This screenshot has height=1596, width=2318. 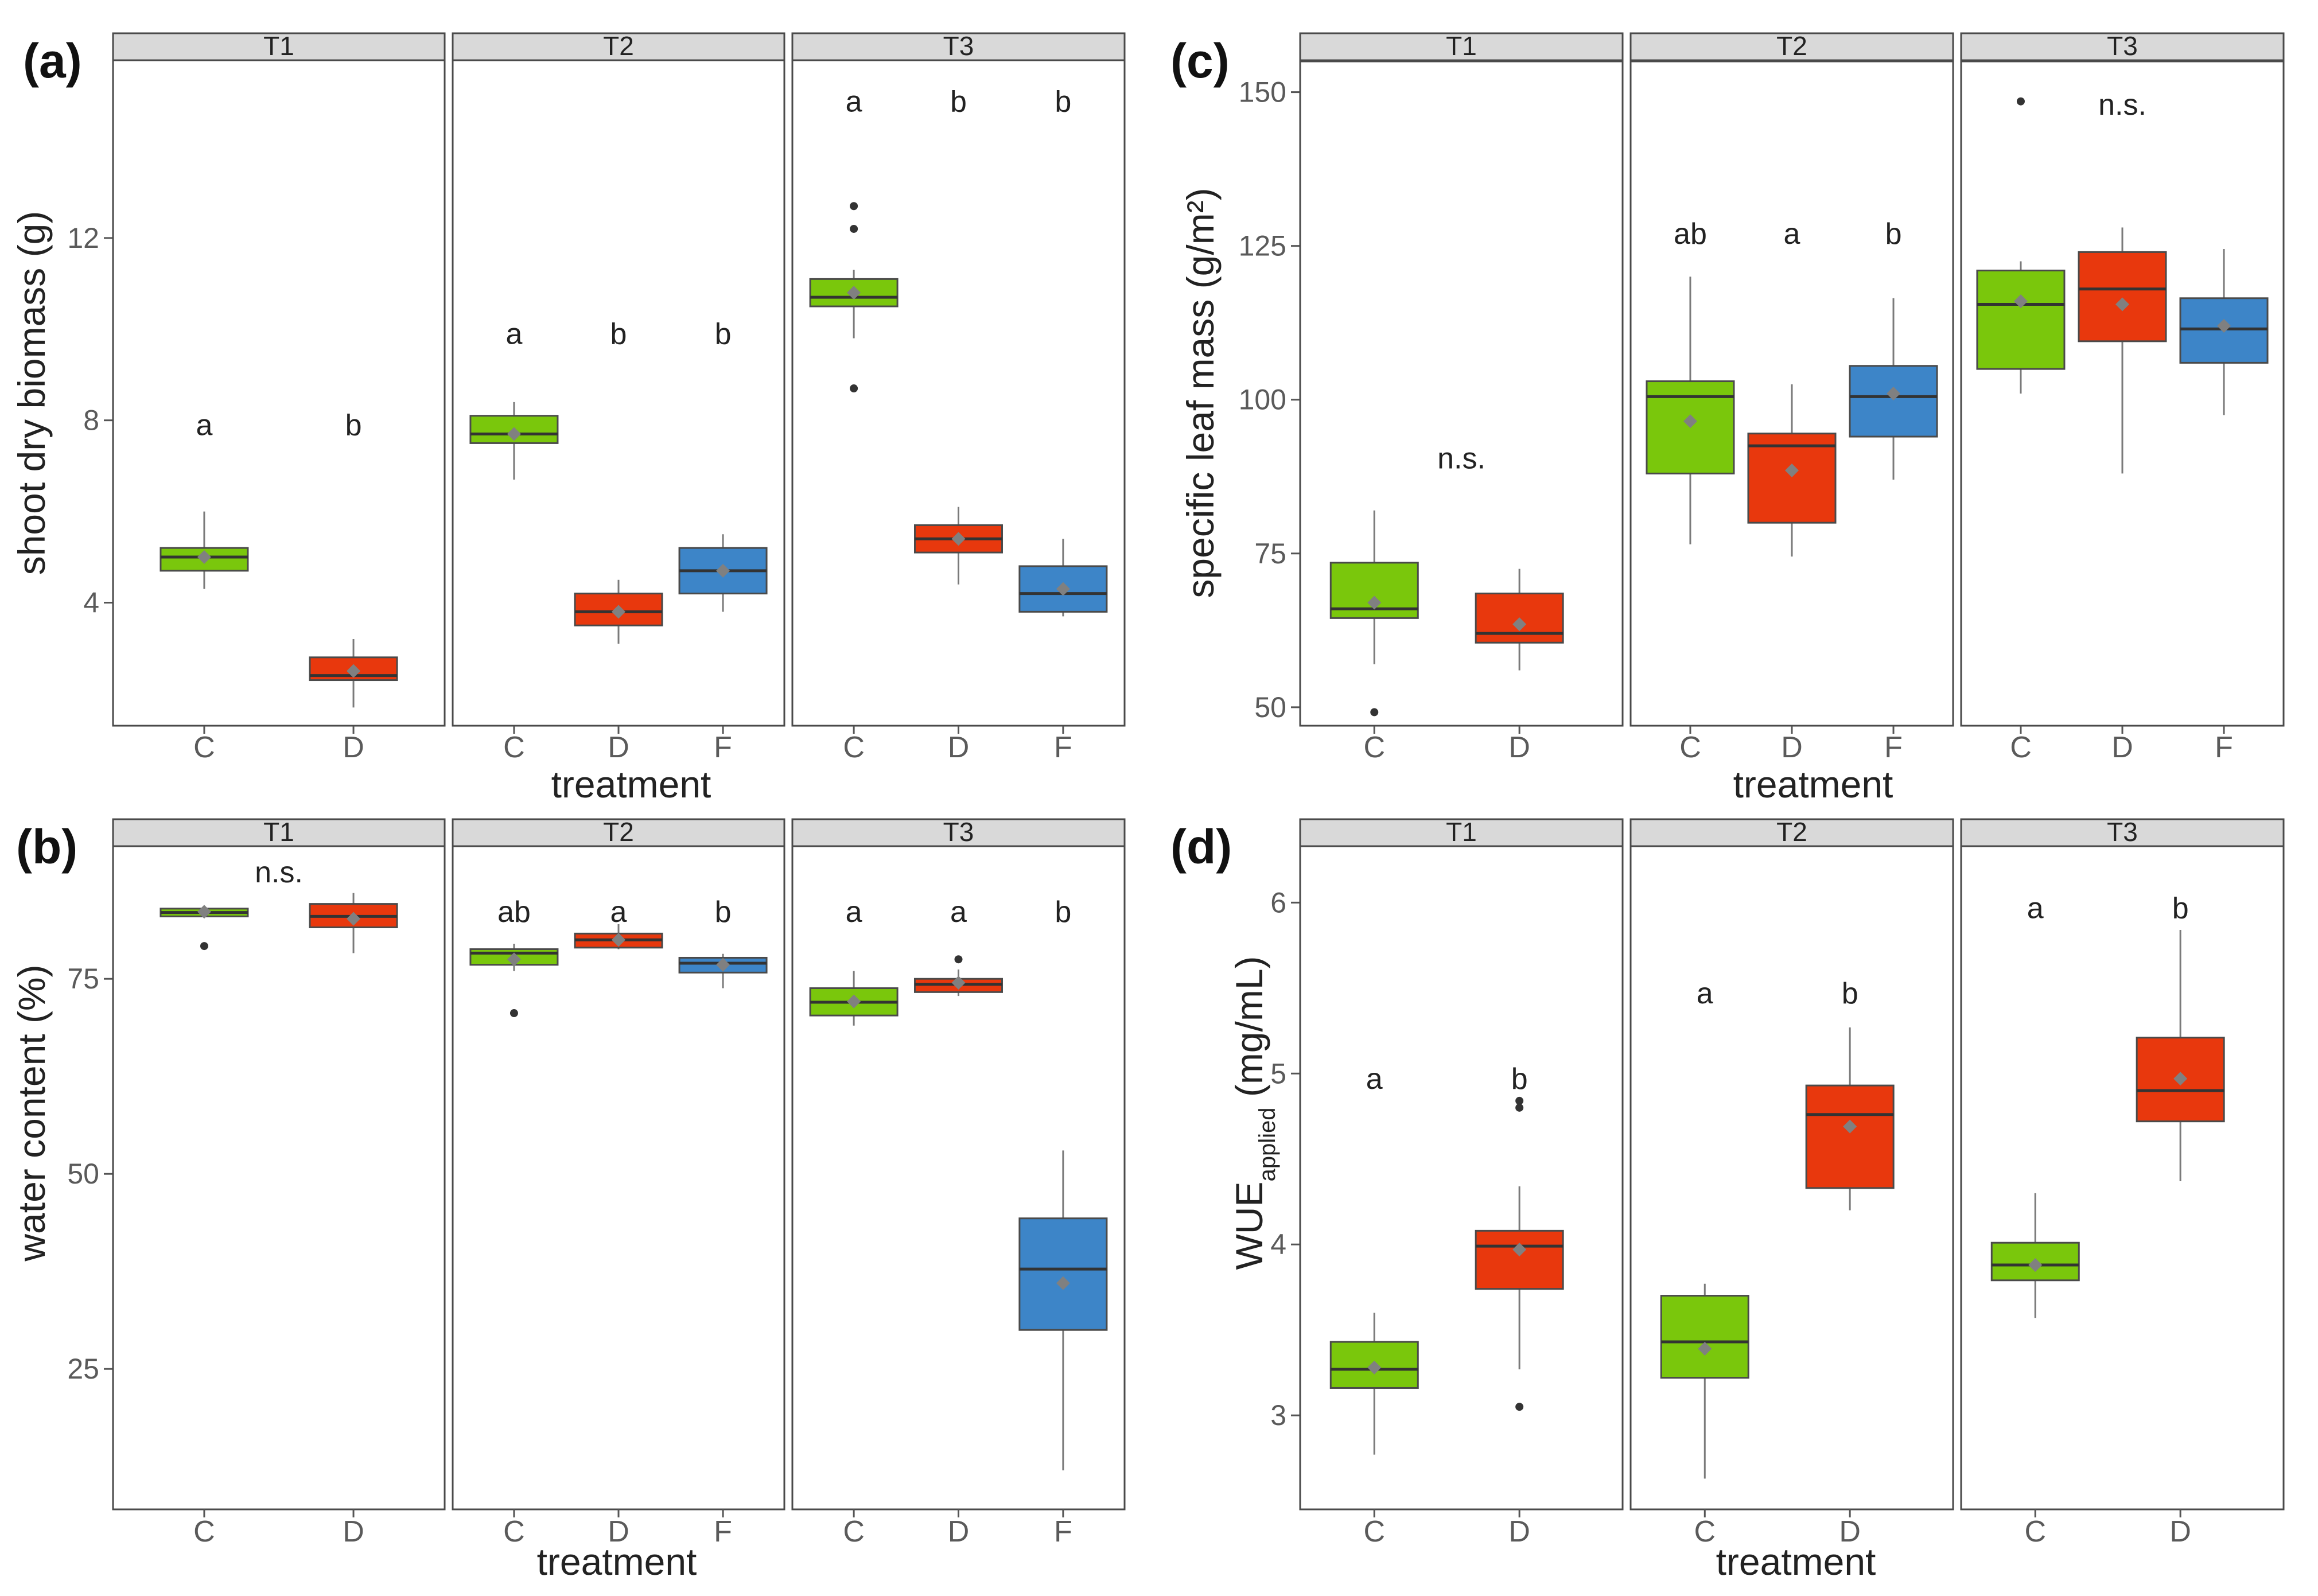 What do you see at coordinates (1278, 902) in the screenshot?
I see `y-tick-label: 6` at bounding box center [1278, 902].